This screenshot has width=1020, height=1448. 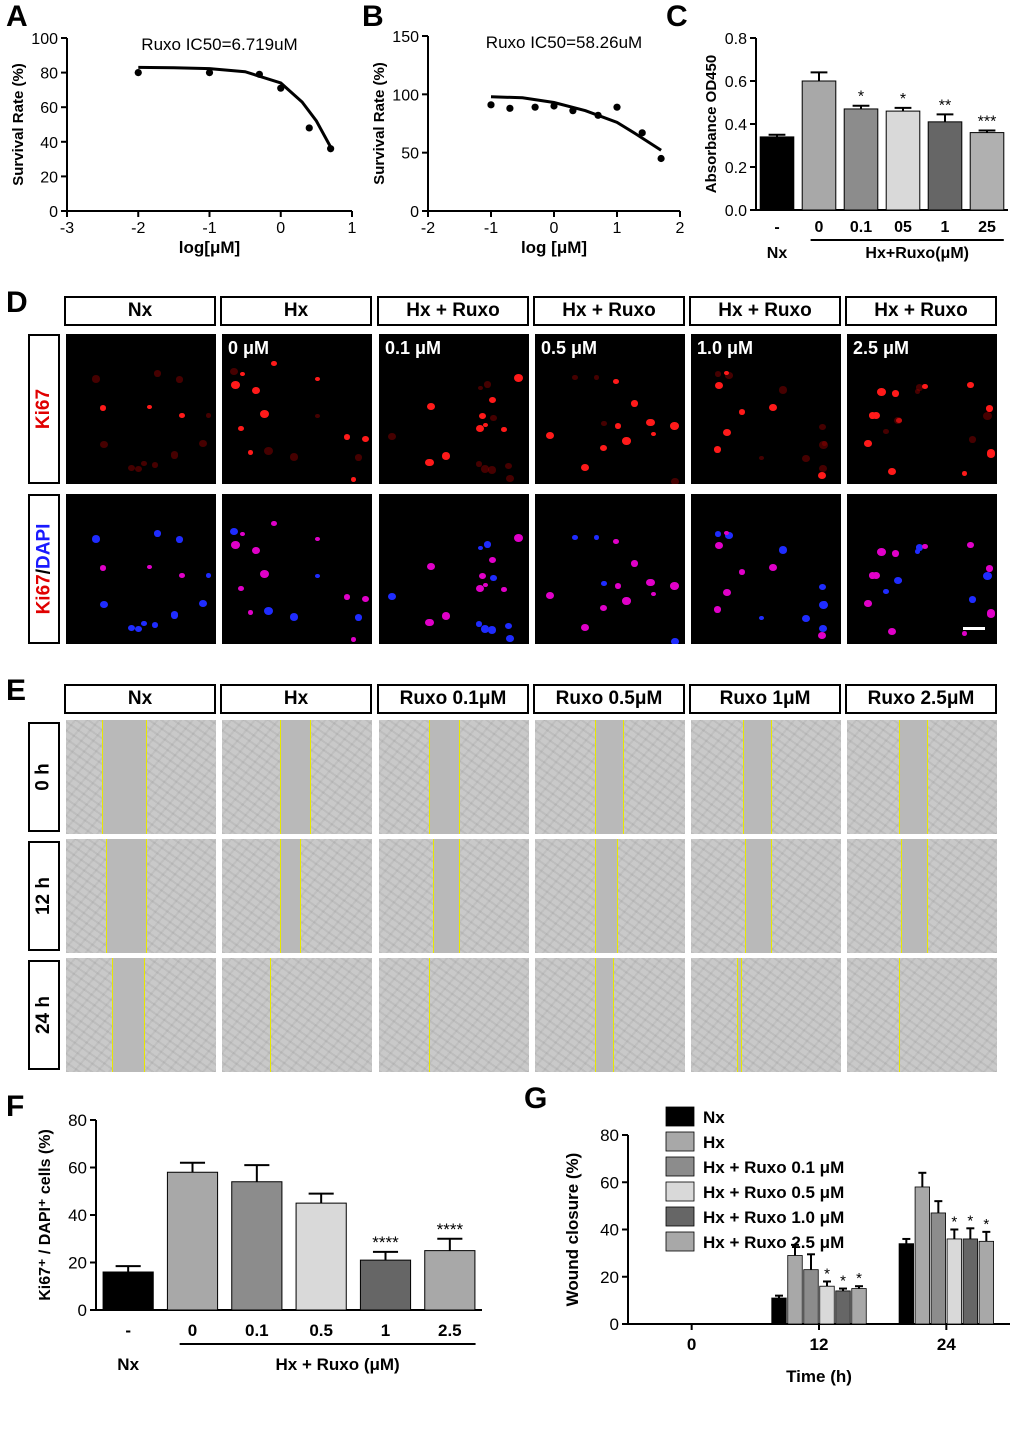 I want to click on chart-f-category-label: 0, so click(x=192, y=1330).